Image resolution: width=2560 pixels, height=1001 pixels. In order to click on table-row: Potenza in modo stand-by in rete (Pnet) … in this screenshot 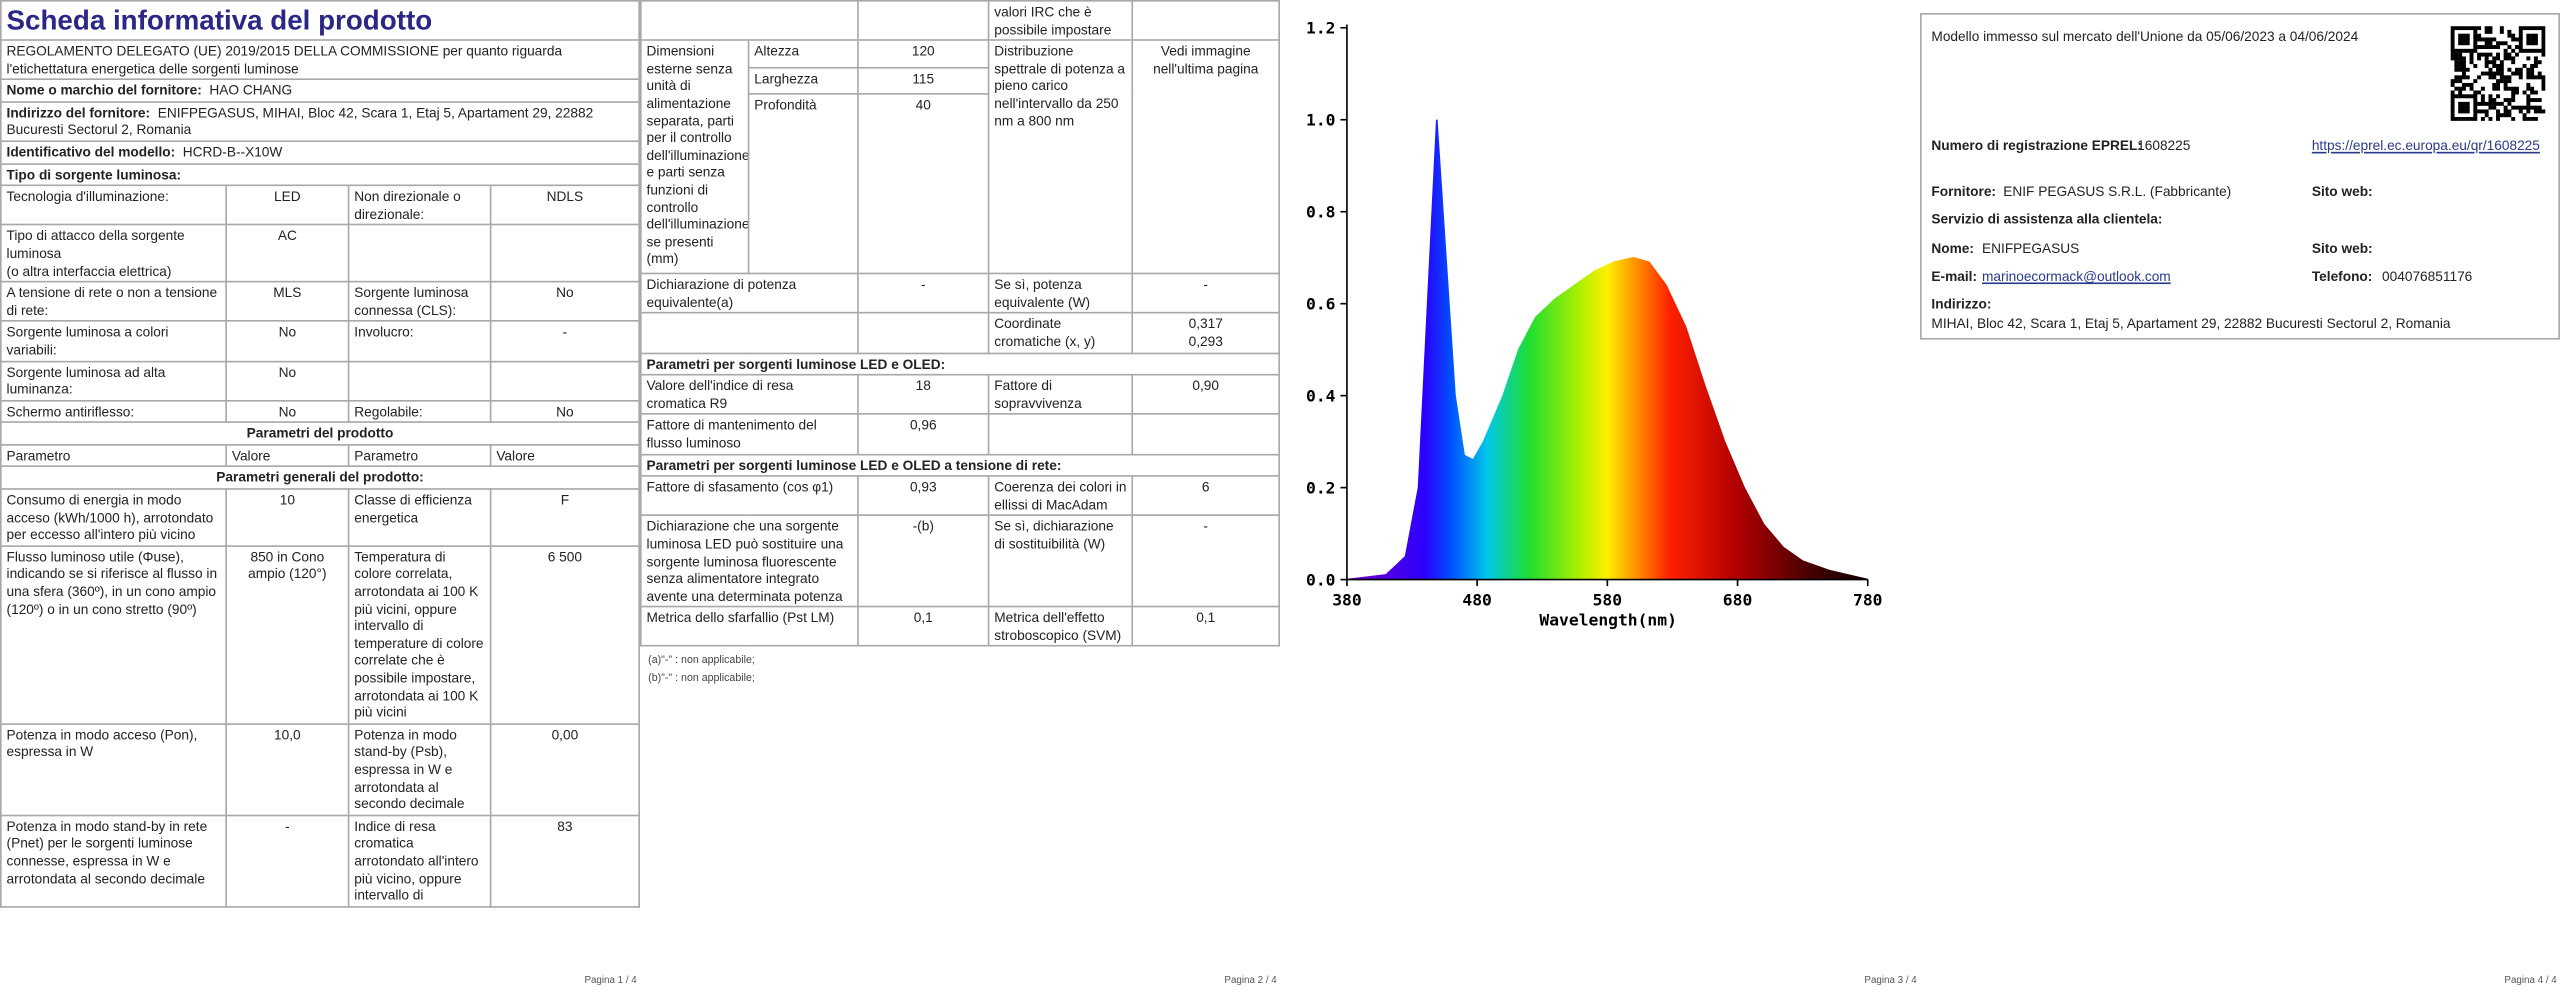, I will do `click(320, 861)`.